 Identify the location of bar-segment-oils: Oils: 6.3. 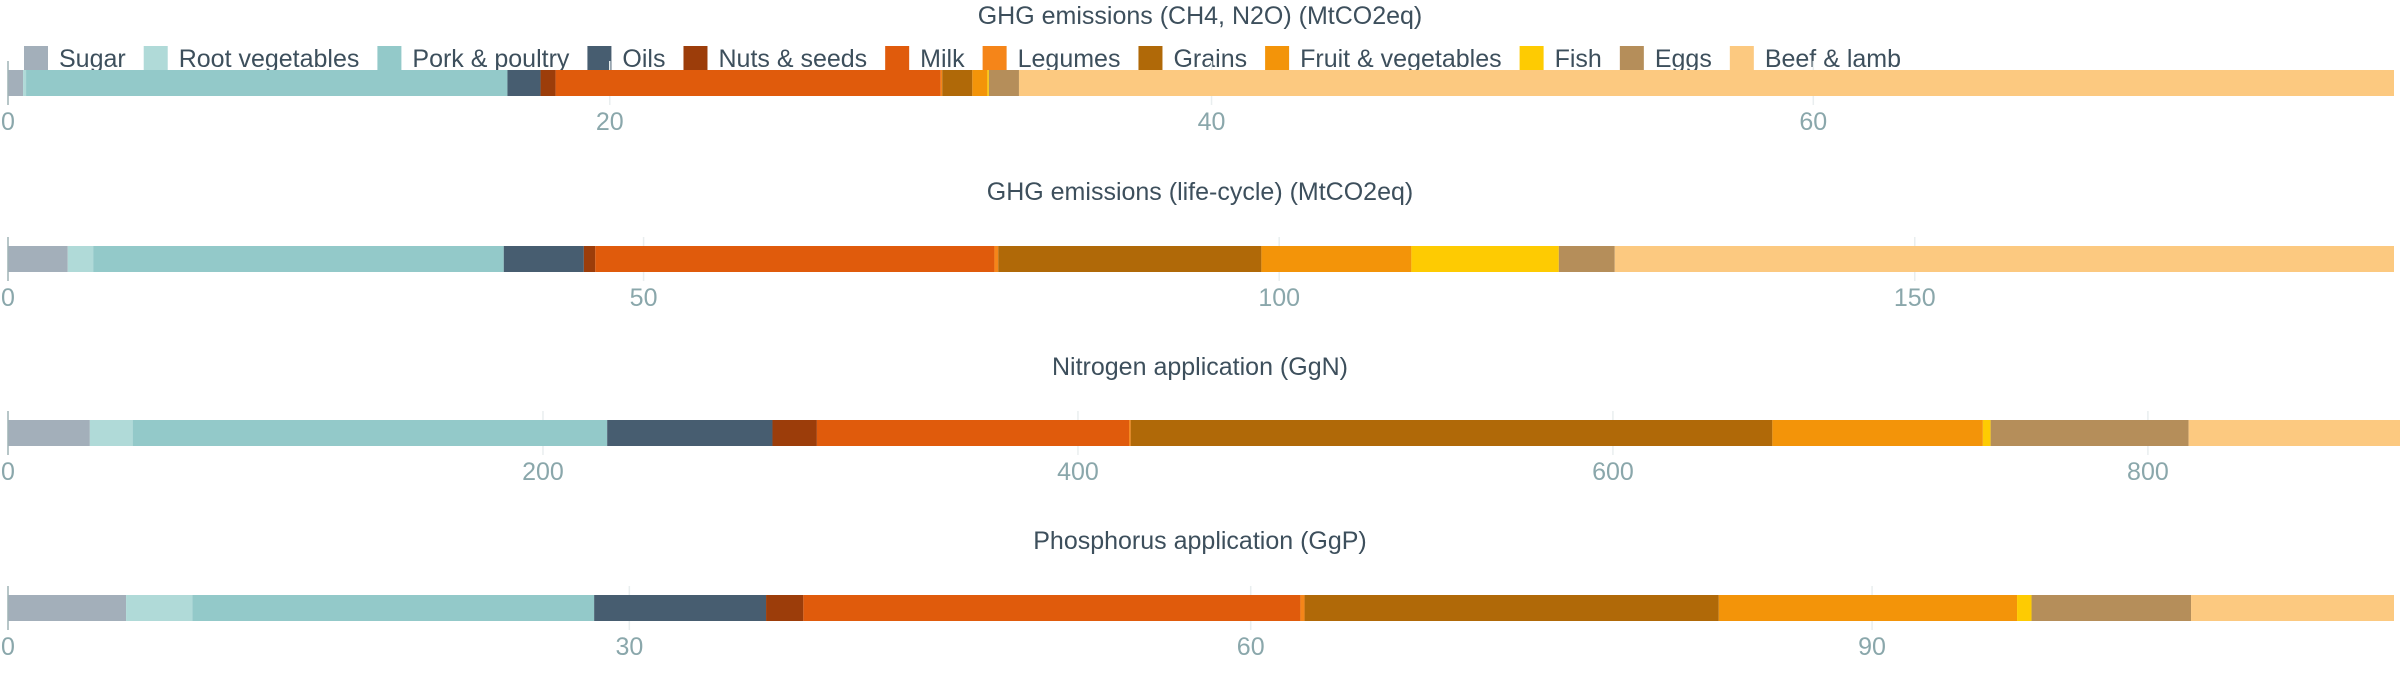
(543, 259).